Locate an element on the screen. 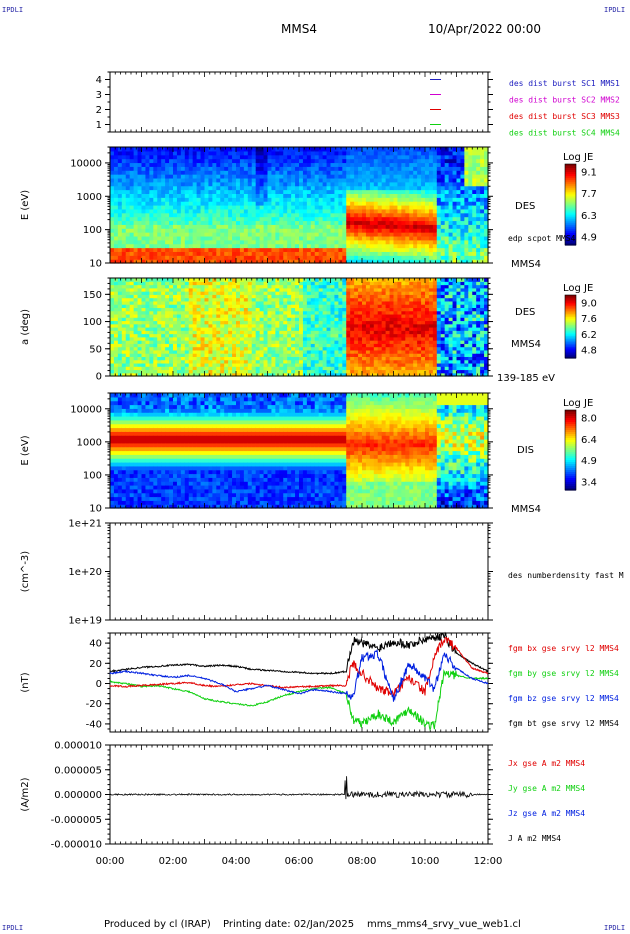  corner-label-bottom-left: IPDLI is located at coordinates (13, 928).